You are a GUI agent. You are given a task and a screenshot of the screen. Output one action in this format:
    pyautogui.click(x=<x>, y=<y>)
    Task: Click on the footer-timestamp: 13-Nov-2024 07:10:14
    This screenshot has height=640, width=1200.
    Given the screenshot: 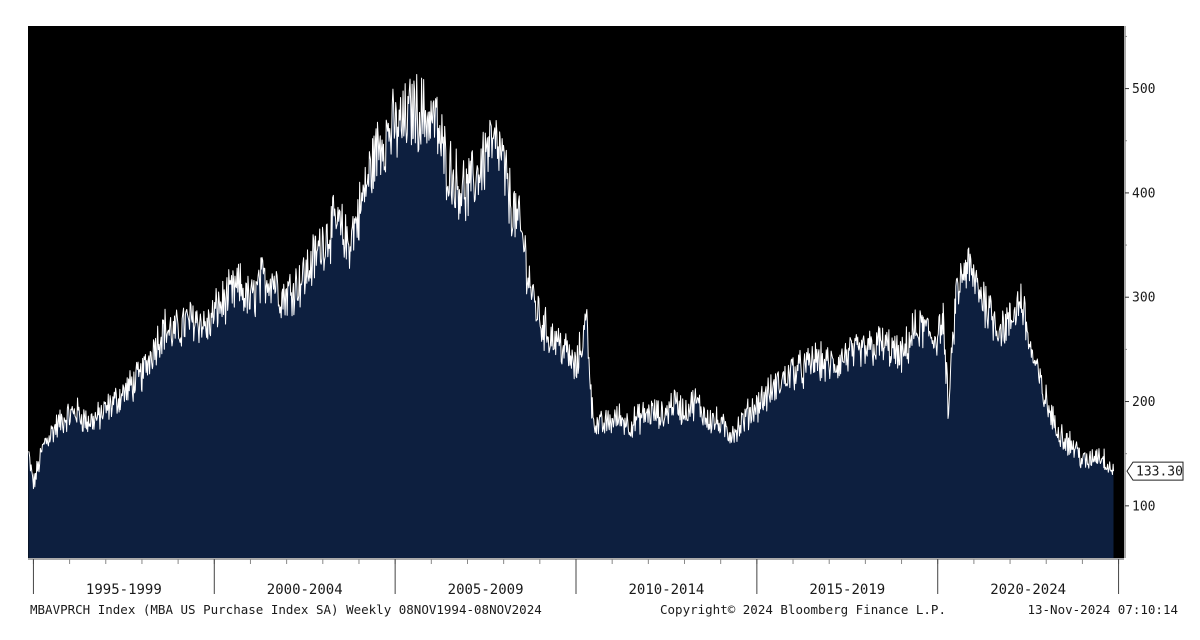 What is the action you would take?
    pyautogui.click(x=1102, y=609)
    